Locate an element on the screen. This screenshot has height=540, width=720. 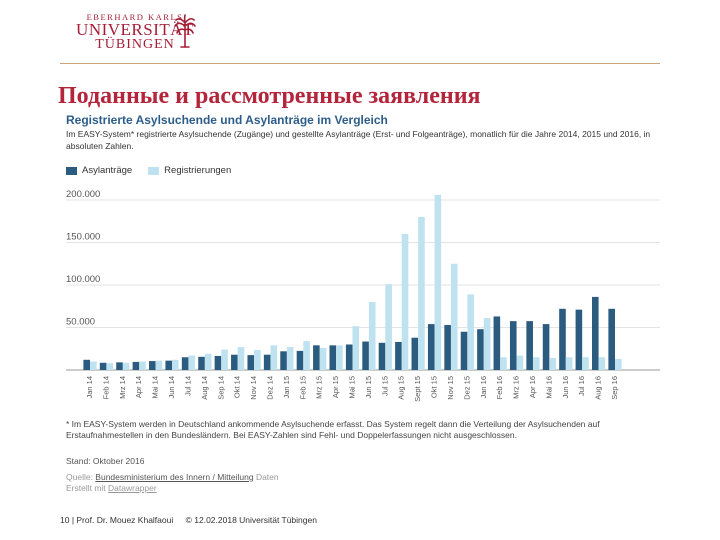
legend-label-asyl: Asylanträge is located at coordinates (107, 170).